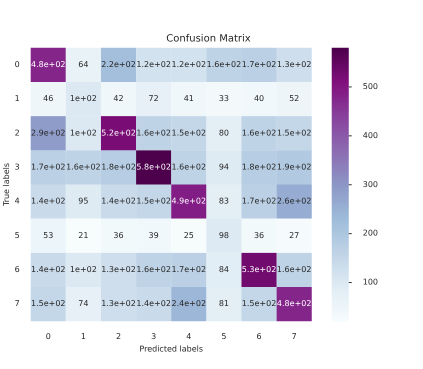 The image size is (423, 369). What do you see at coordinates (153, 337) in the screenshot?
I see `x-tick-label: 3` at bounding box center [153, 337].